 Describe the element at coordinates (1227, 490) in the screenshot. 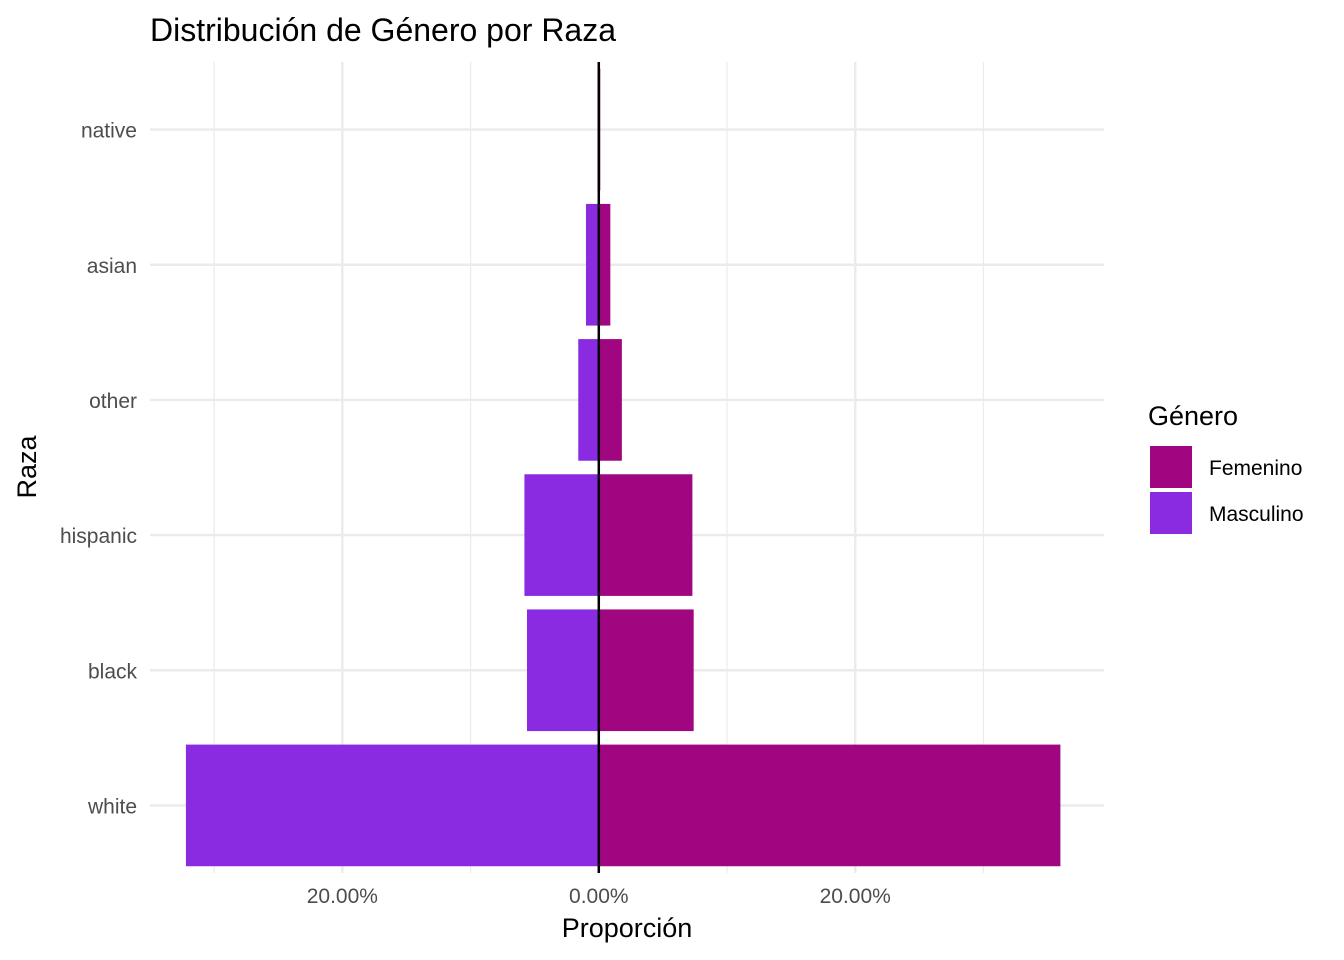

I see `legend-items: Femenino Masculino` at that location.